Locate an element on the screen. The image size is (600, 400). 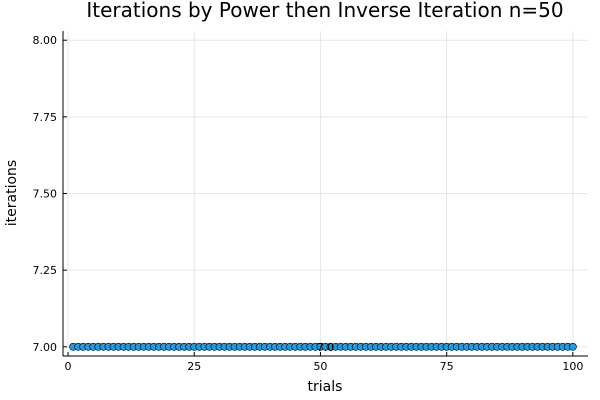
x-axis-label: trials is located at coordinates (325, 387).